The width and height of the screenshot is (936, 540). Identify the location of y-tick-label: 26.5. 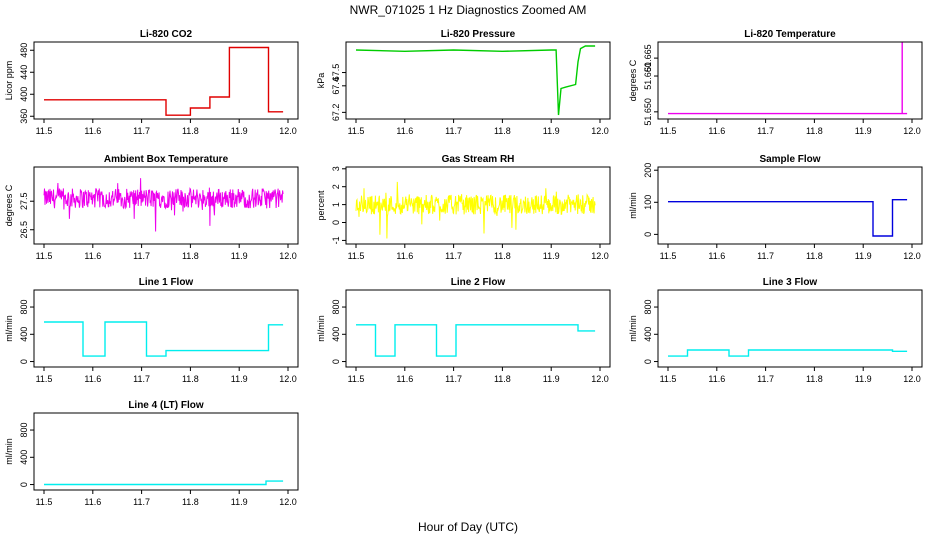
(24, 230).